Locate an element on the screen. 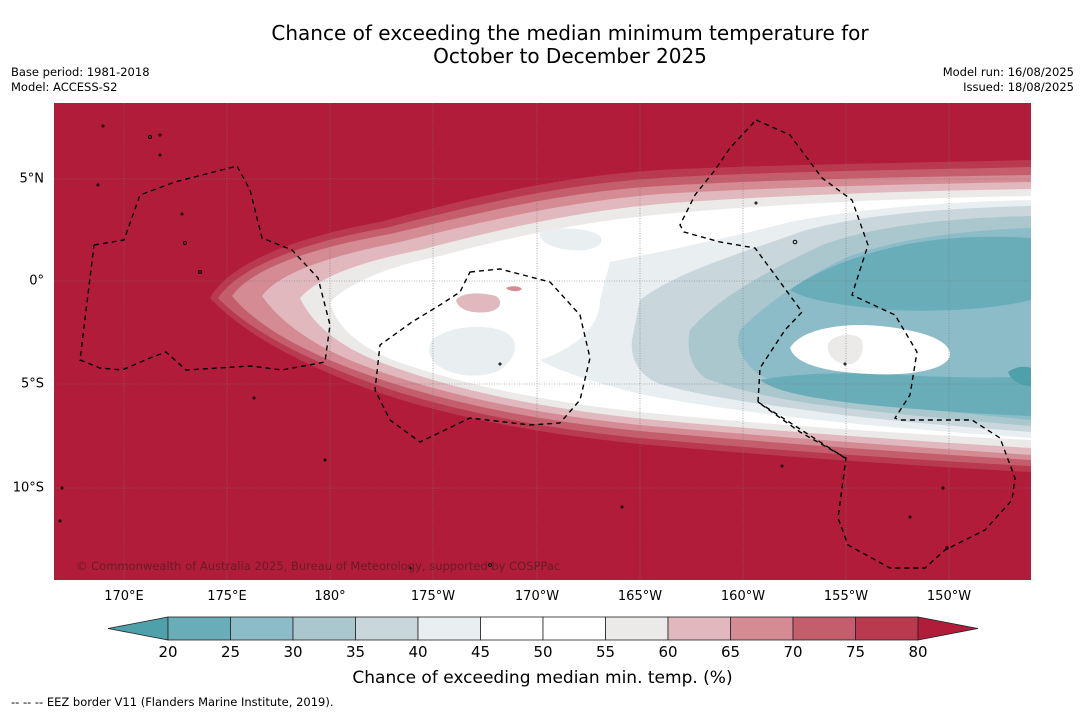  colorbar-tick-75: 75 is located at coordinates (855, 652).